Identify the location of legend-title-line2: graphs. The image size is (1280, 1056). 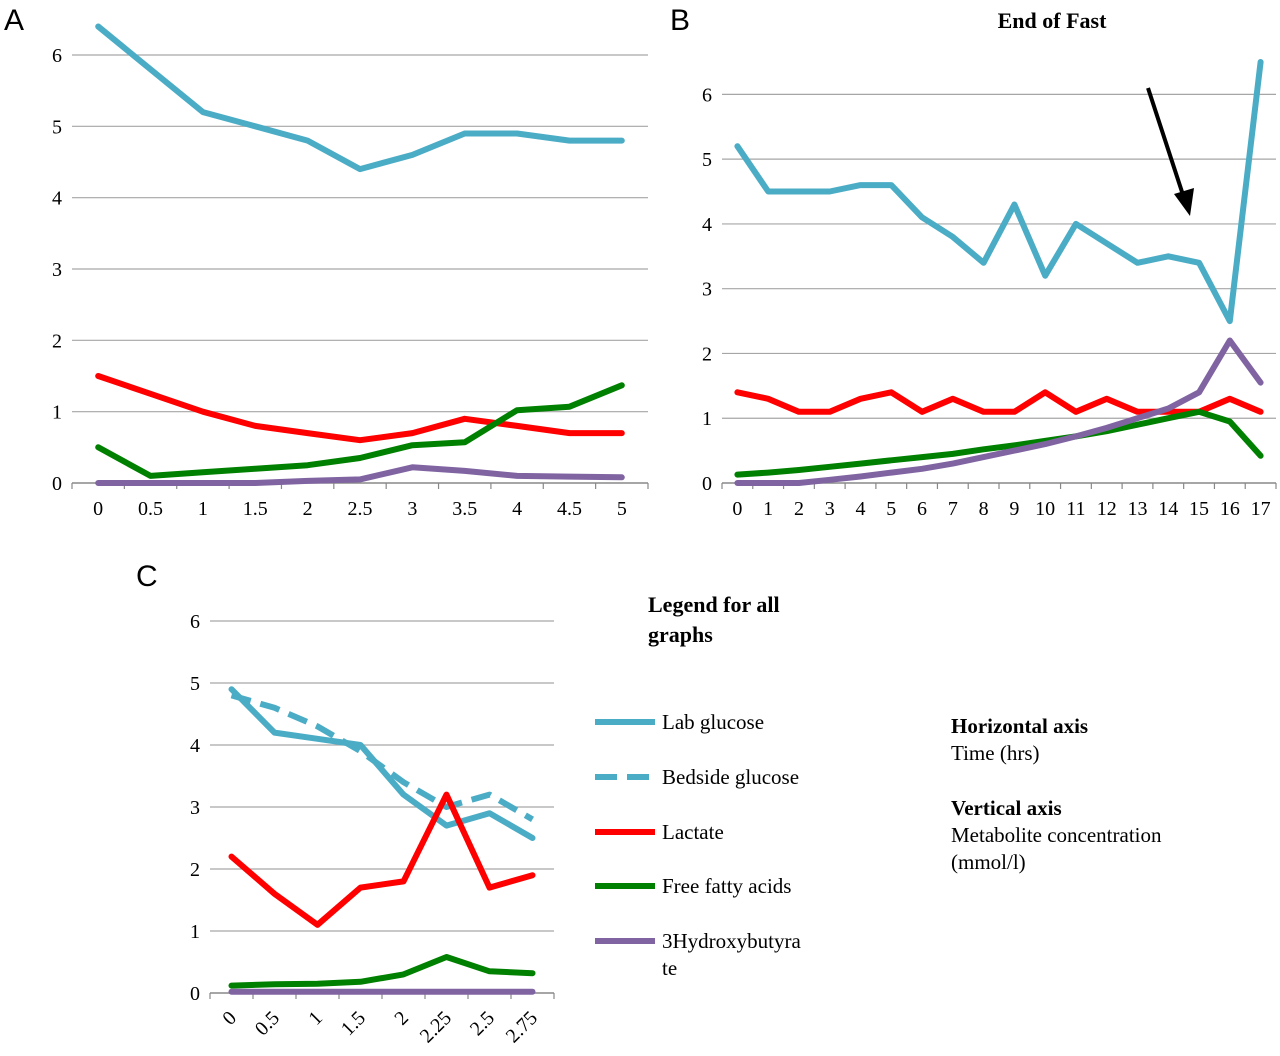
(680, 634).